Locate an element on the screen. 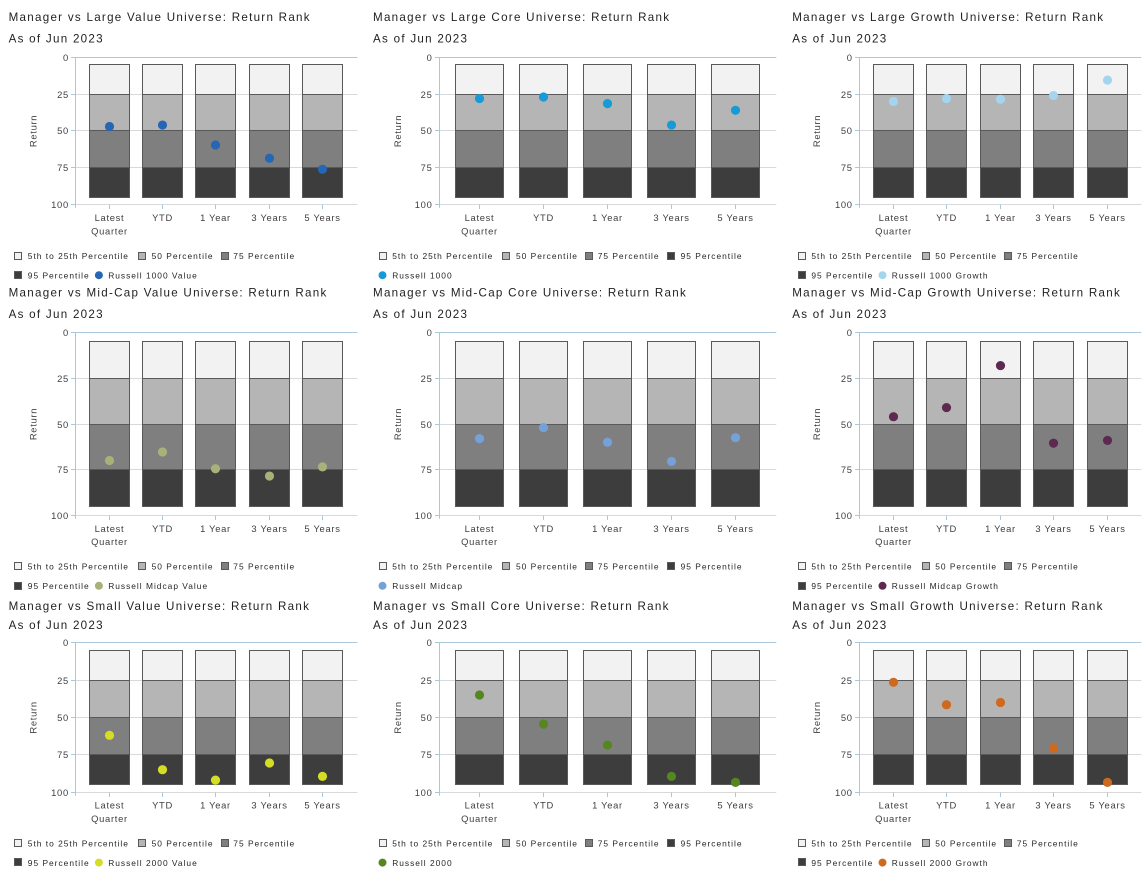 This screenshot has height=881, width=1146. svg-text: Russell 2000 is located at coordinates (422, 863).